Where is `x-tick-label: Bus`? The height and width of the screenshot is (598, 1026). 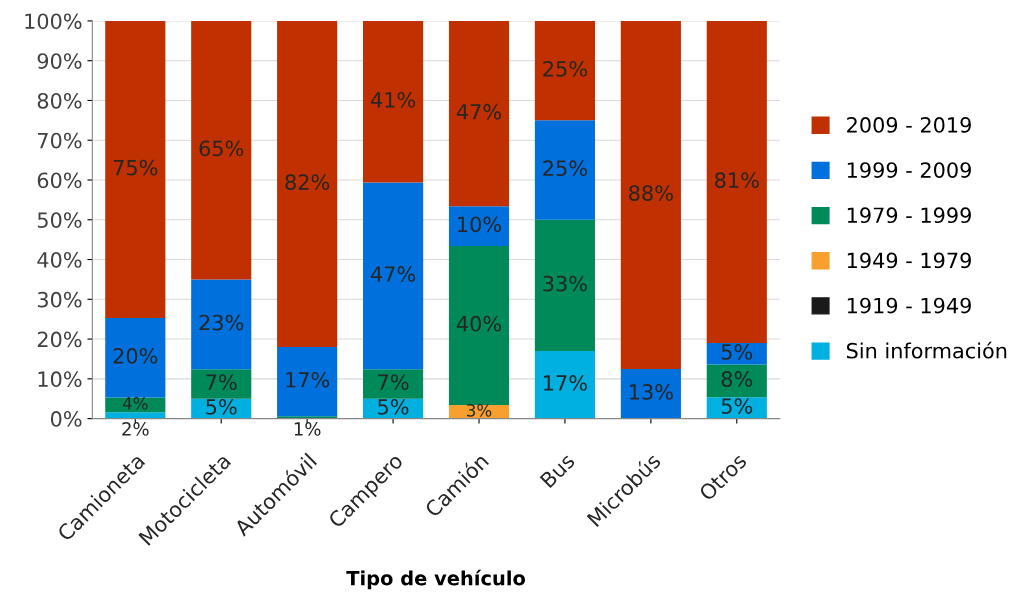
x-tick-label: Bus is located at coordinates (557, 470).